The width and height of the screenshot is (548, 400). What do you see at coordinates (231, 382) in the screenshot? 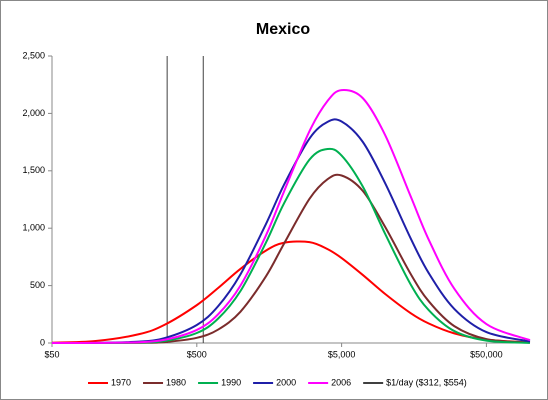
I see `legend-label: 1990` at bounding box center [231, 382].